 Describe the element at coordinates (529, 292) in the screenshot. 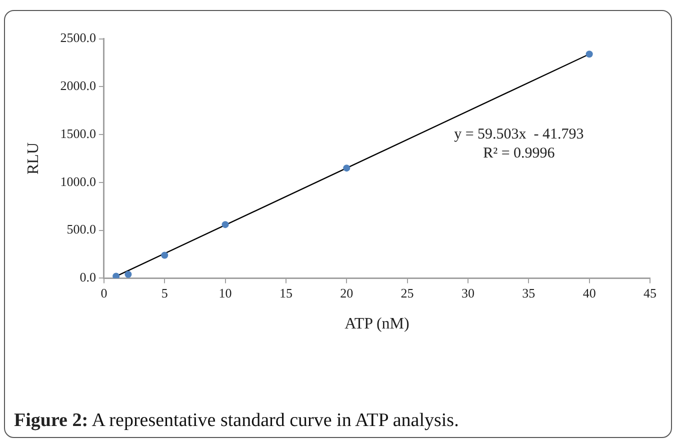

I see `x-tick-label: 35` at that location.